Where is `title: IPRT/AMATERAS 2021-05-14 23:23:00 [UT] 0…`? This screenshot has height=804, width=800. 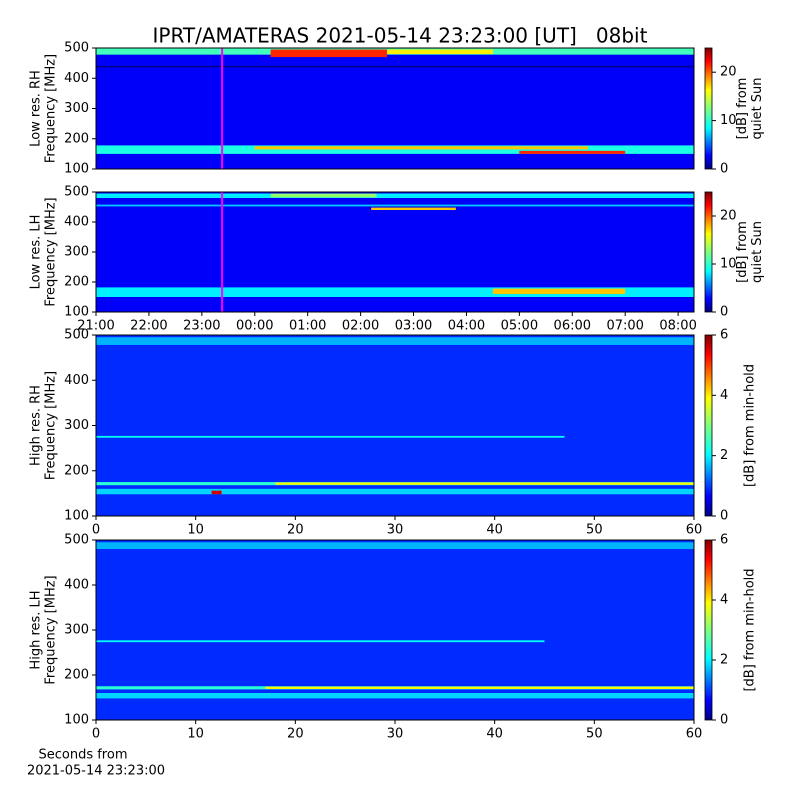 title: IPRT/AMATERAS 2021-05-14 23:23:00 [UT] 0… is located at coordinates (400, 36).